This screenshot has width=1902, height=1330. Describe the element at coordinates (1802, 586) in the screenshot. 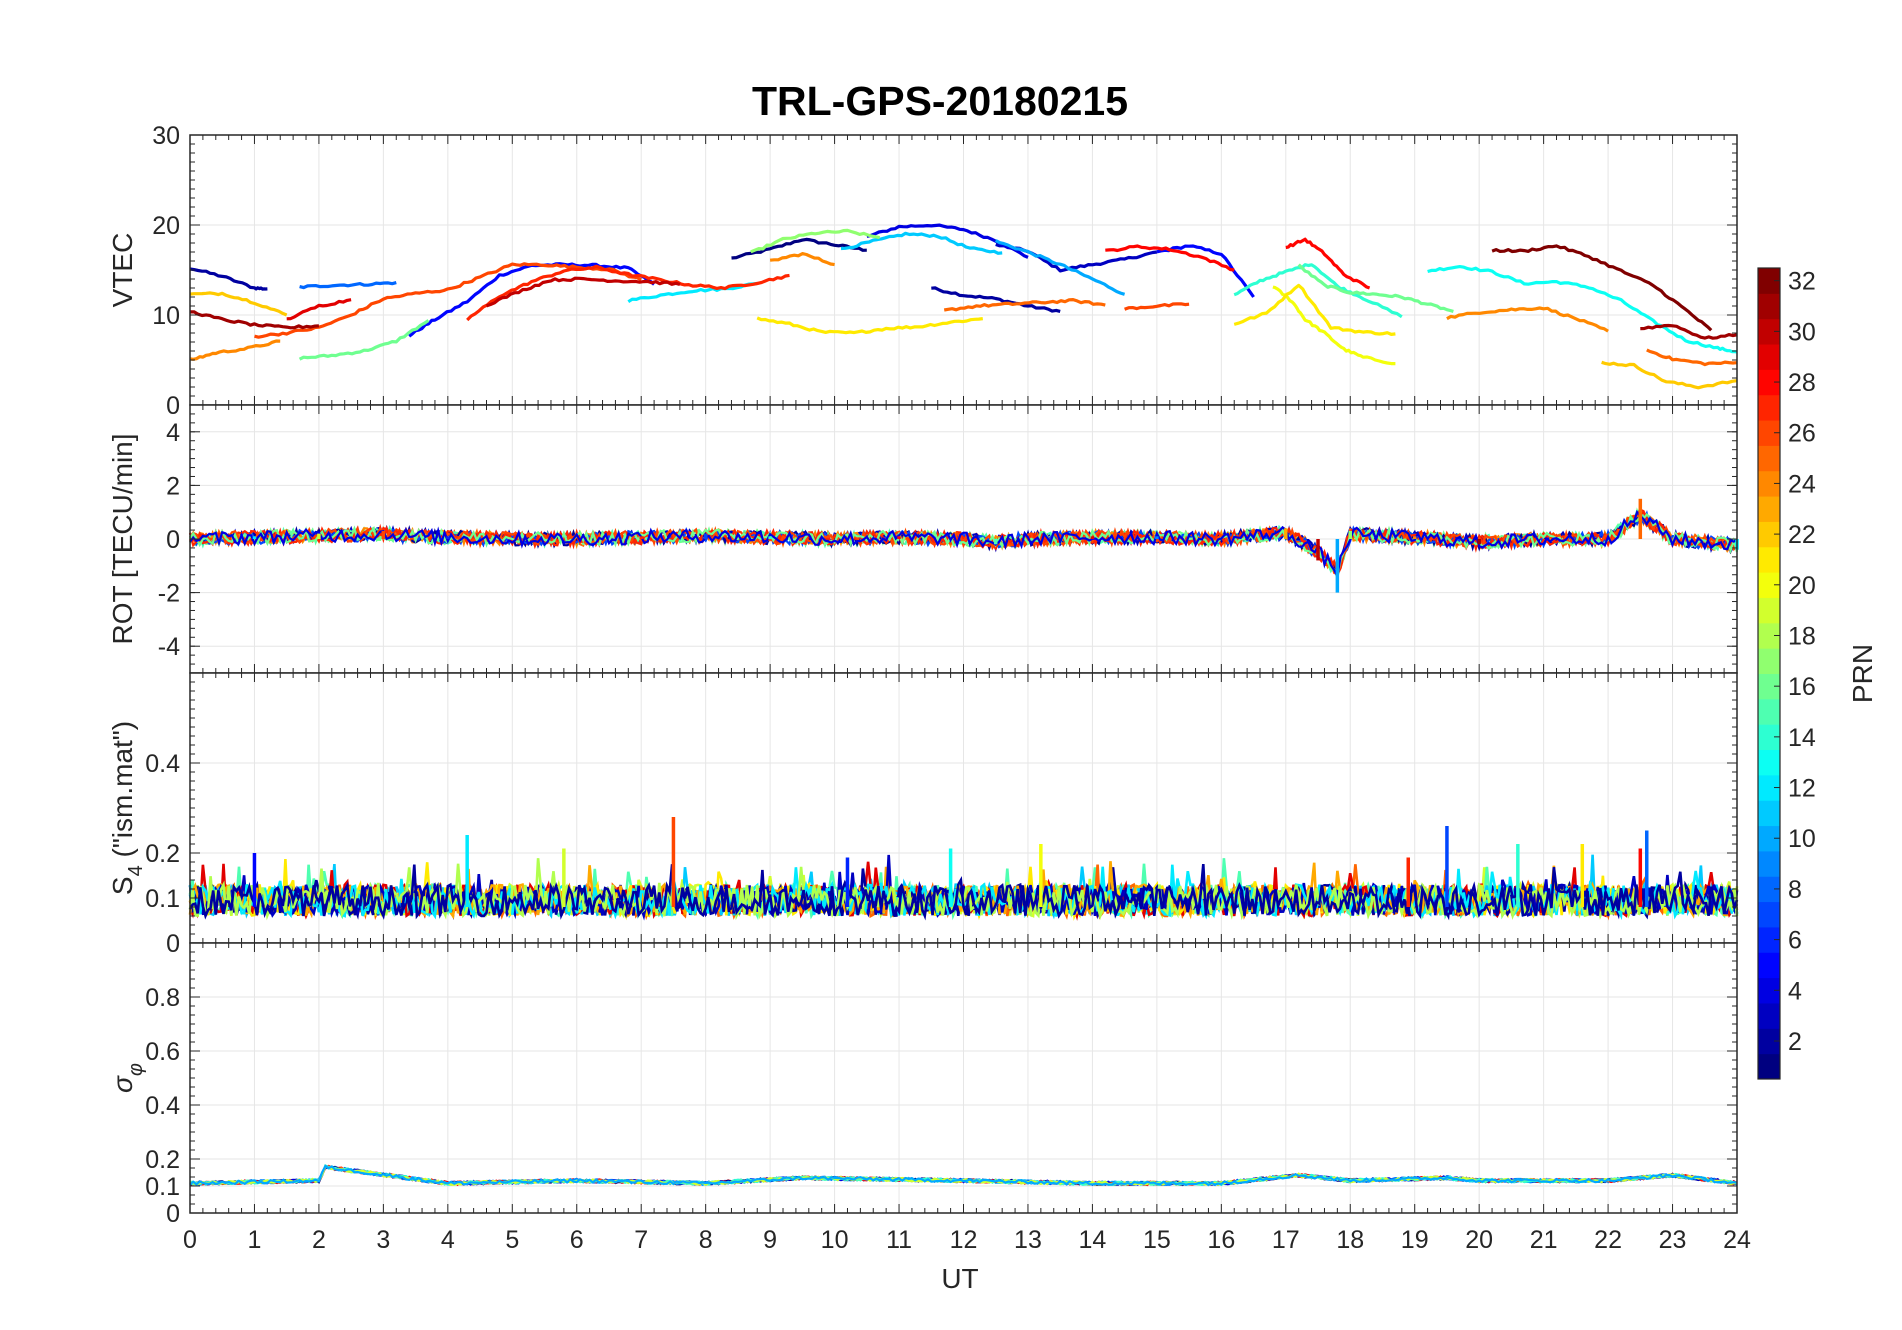

I see `colorbar-tick-label: 20` at that location.